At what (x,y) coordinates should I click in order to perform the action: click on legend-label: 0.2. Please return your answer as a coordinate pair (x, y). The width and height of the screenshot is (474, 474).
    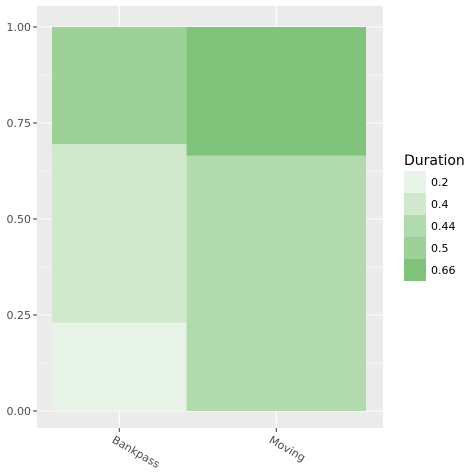
    Looking at the image, I should click on (440, 182).